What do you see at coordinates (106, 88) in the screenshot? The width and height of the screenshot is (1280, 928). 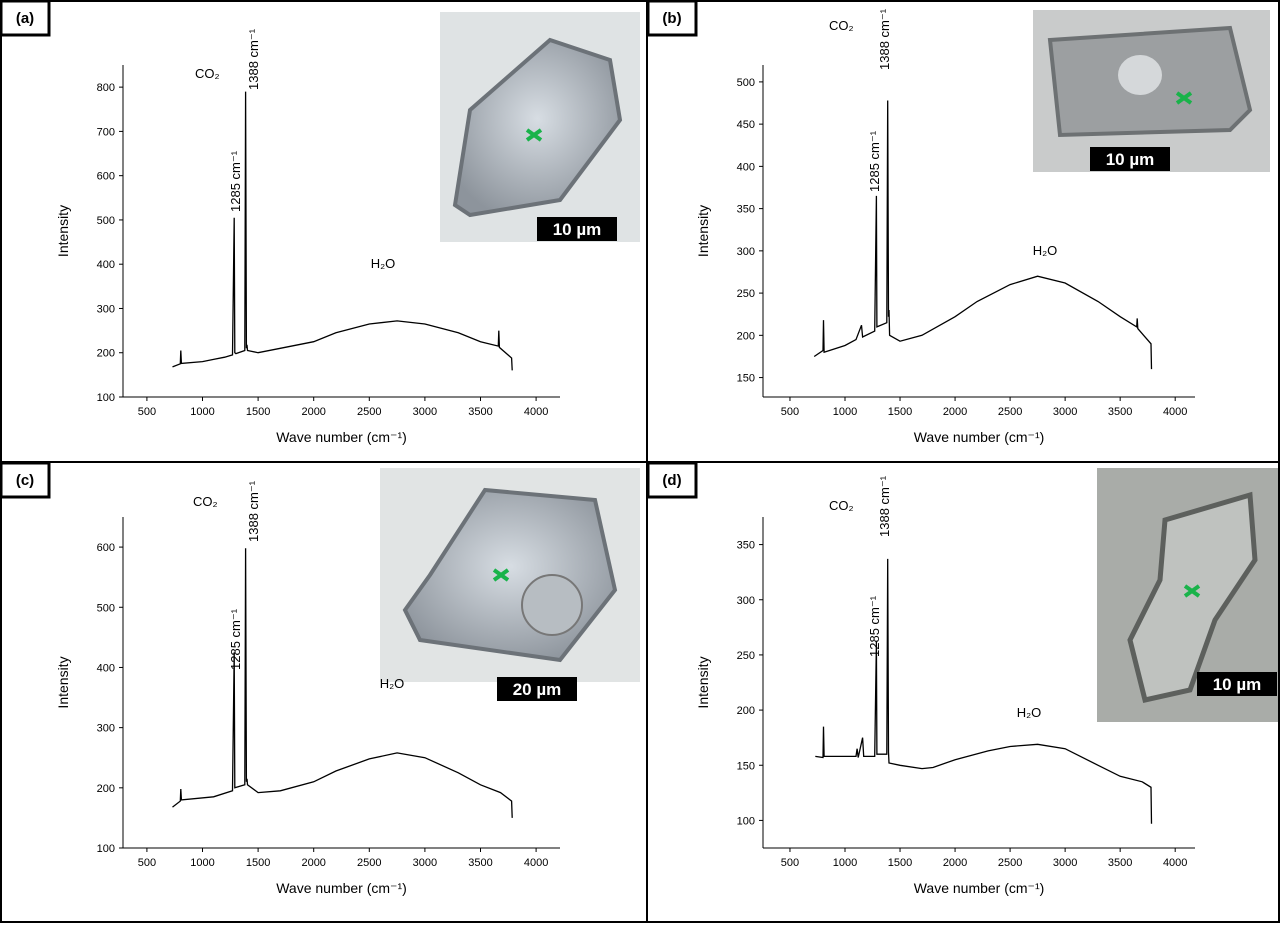 I see `y-tick-label: 800` at bounding box center [106, 88].